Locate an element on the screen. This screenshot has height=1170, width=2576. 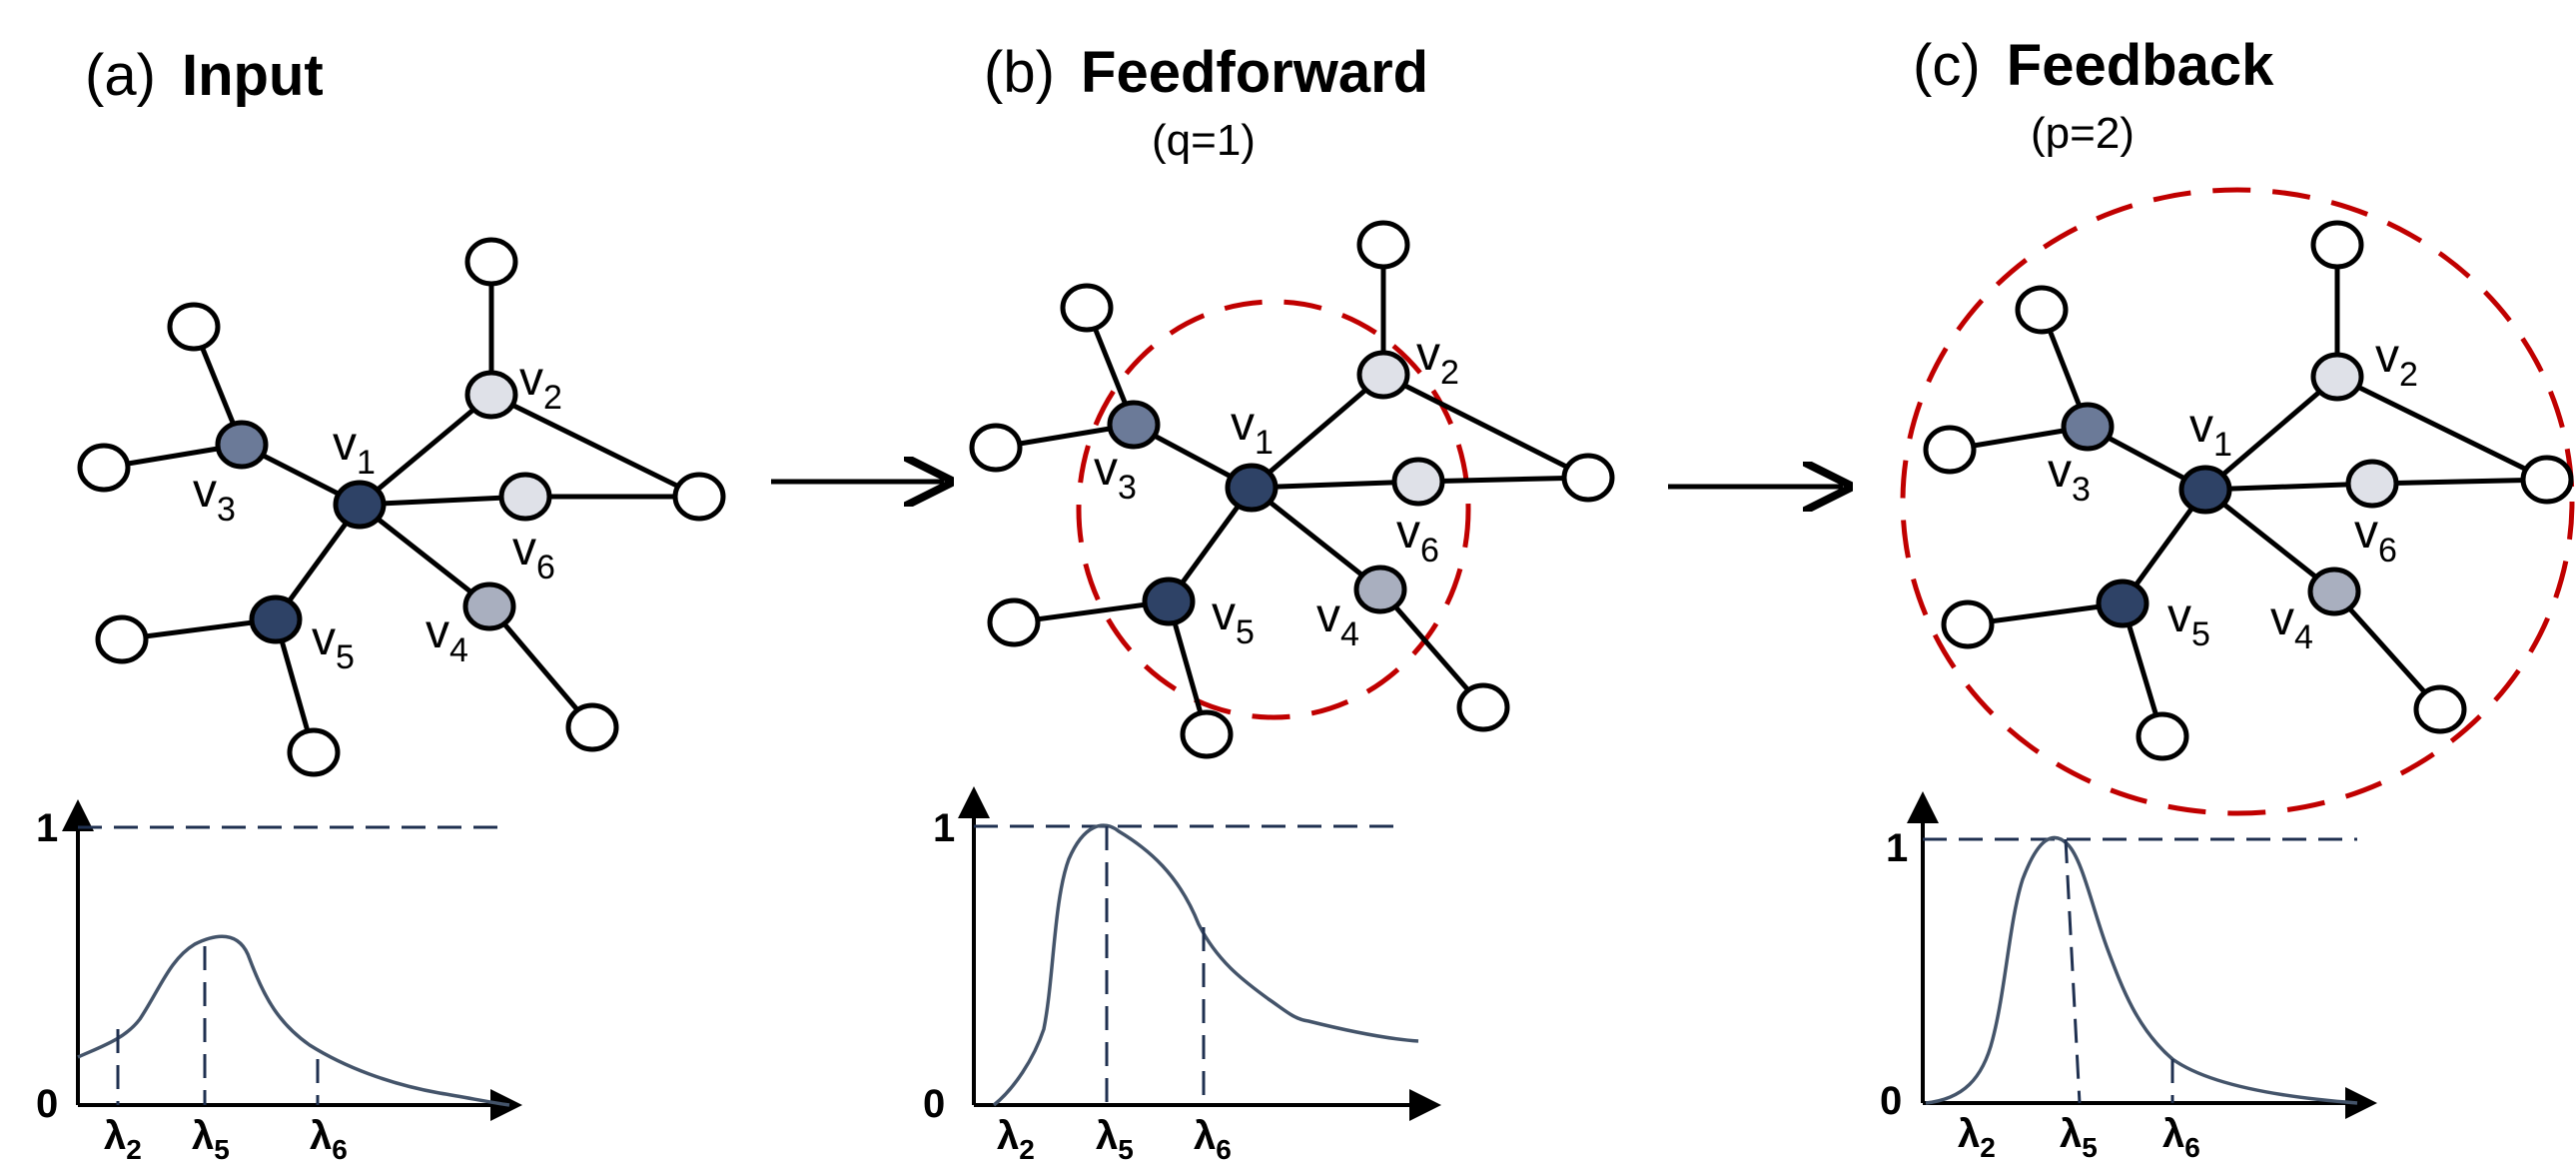
panel-title-feedforward: (b) Feedforward is located at coordinates (1206, 72).